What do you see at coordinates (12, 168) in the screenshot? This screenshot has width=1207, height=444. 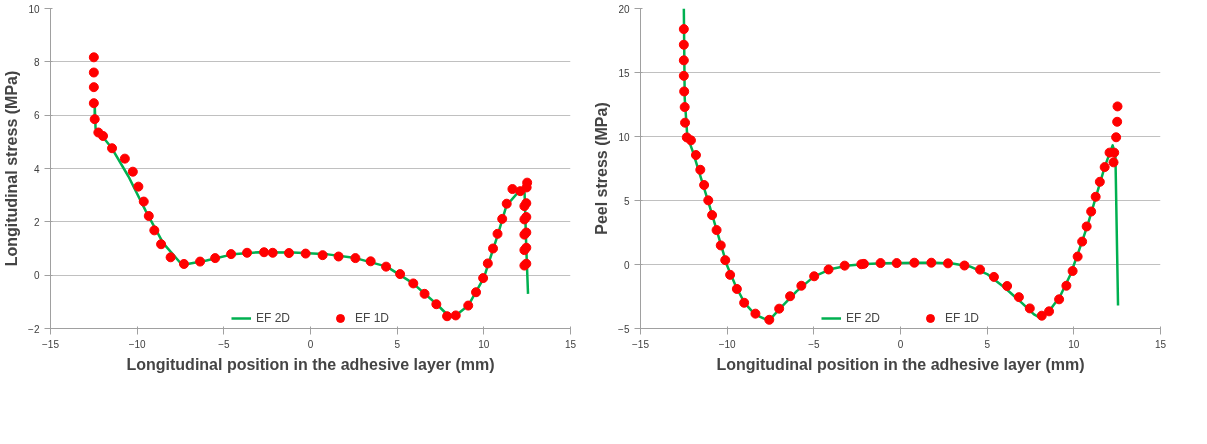 I see `y-axis-title: Longitudinal stress (MPa)` at bounding box center [12, 168].